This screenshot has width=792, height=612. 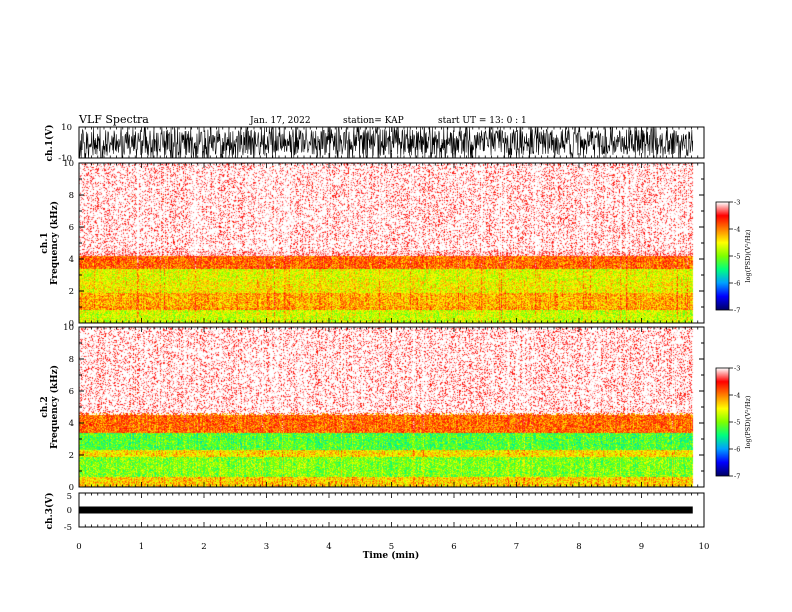 I want to click on xtick-label: 8, so click(x=578, y=547).